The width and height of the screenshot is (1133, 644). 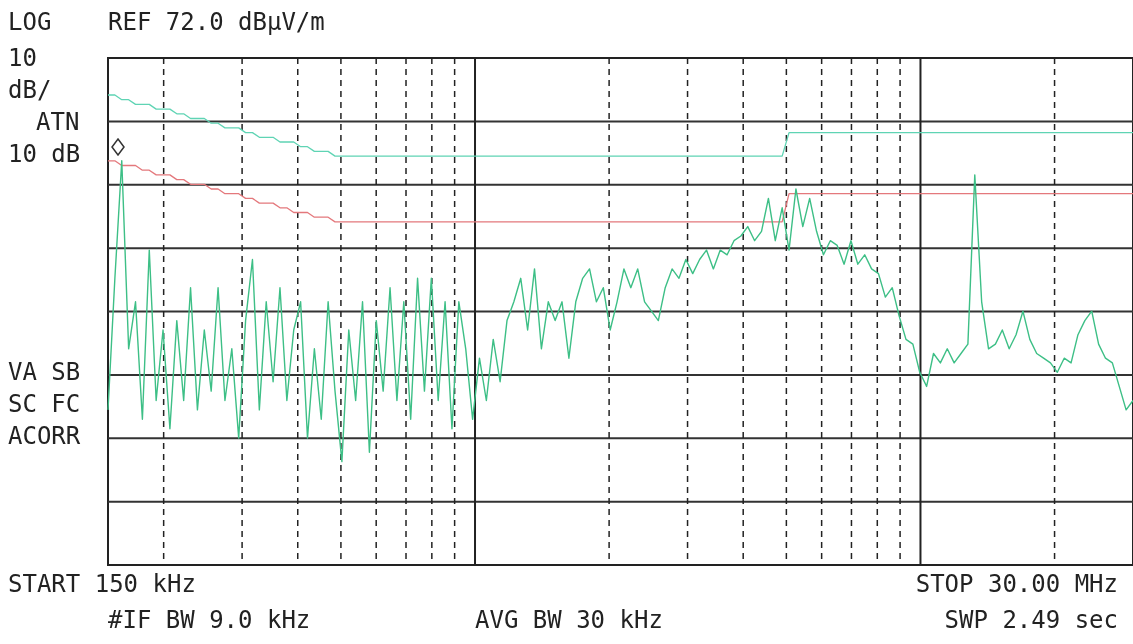 What do you see at coordinates (44, 436) in the screenshot?
I see `text: ACORR` at bounding box center [44, 436].